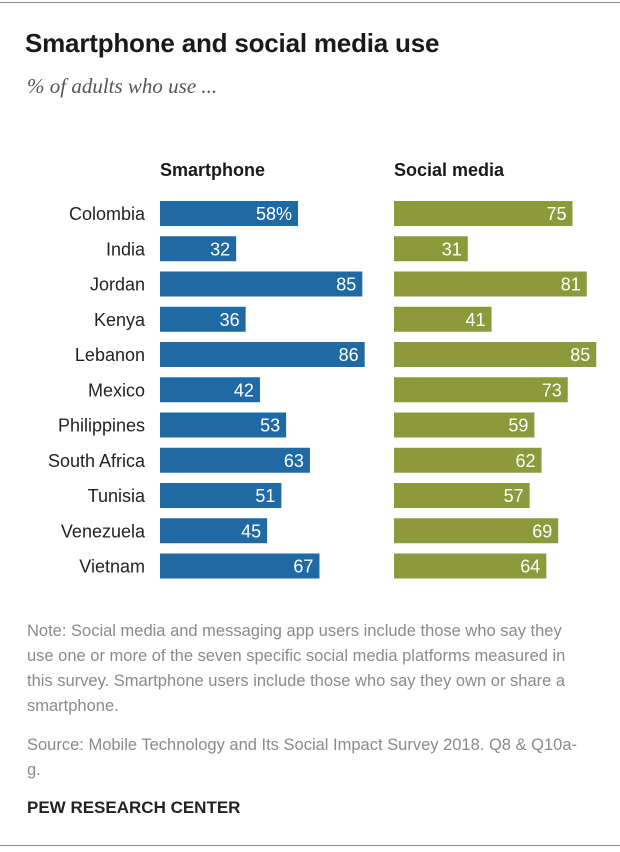 The height and width of the screenshot is (852, 620). What do you see at coordinates (117, 496) in the screenshot?
I see `category-label-tunisia: Tunisia` at bounding box center [117, 496].